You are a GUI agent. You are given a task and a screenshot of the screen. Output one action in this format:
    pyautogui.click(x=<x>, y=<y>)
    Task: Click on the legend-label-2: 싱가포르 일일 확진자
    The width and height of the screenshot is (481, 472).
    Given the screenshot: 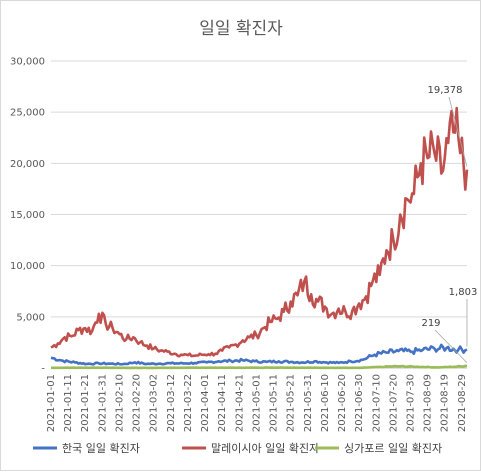 What is the action you would take?
    pyautogui.click(x=393, y=448)
    